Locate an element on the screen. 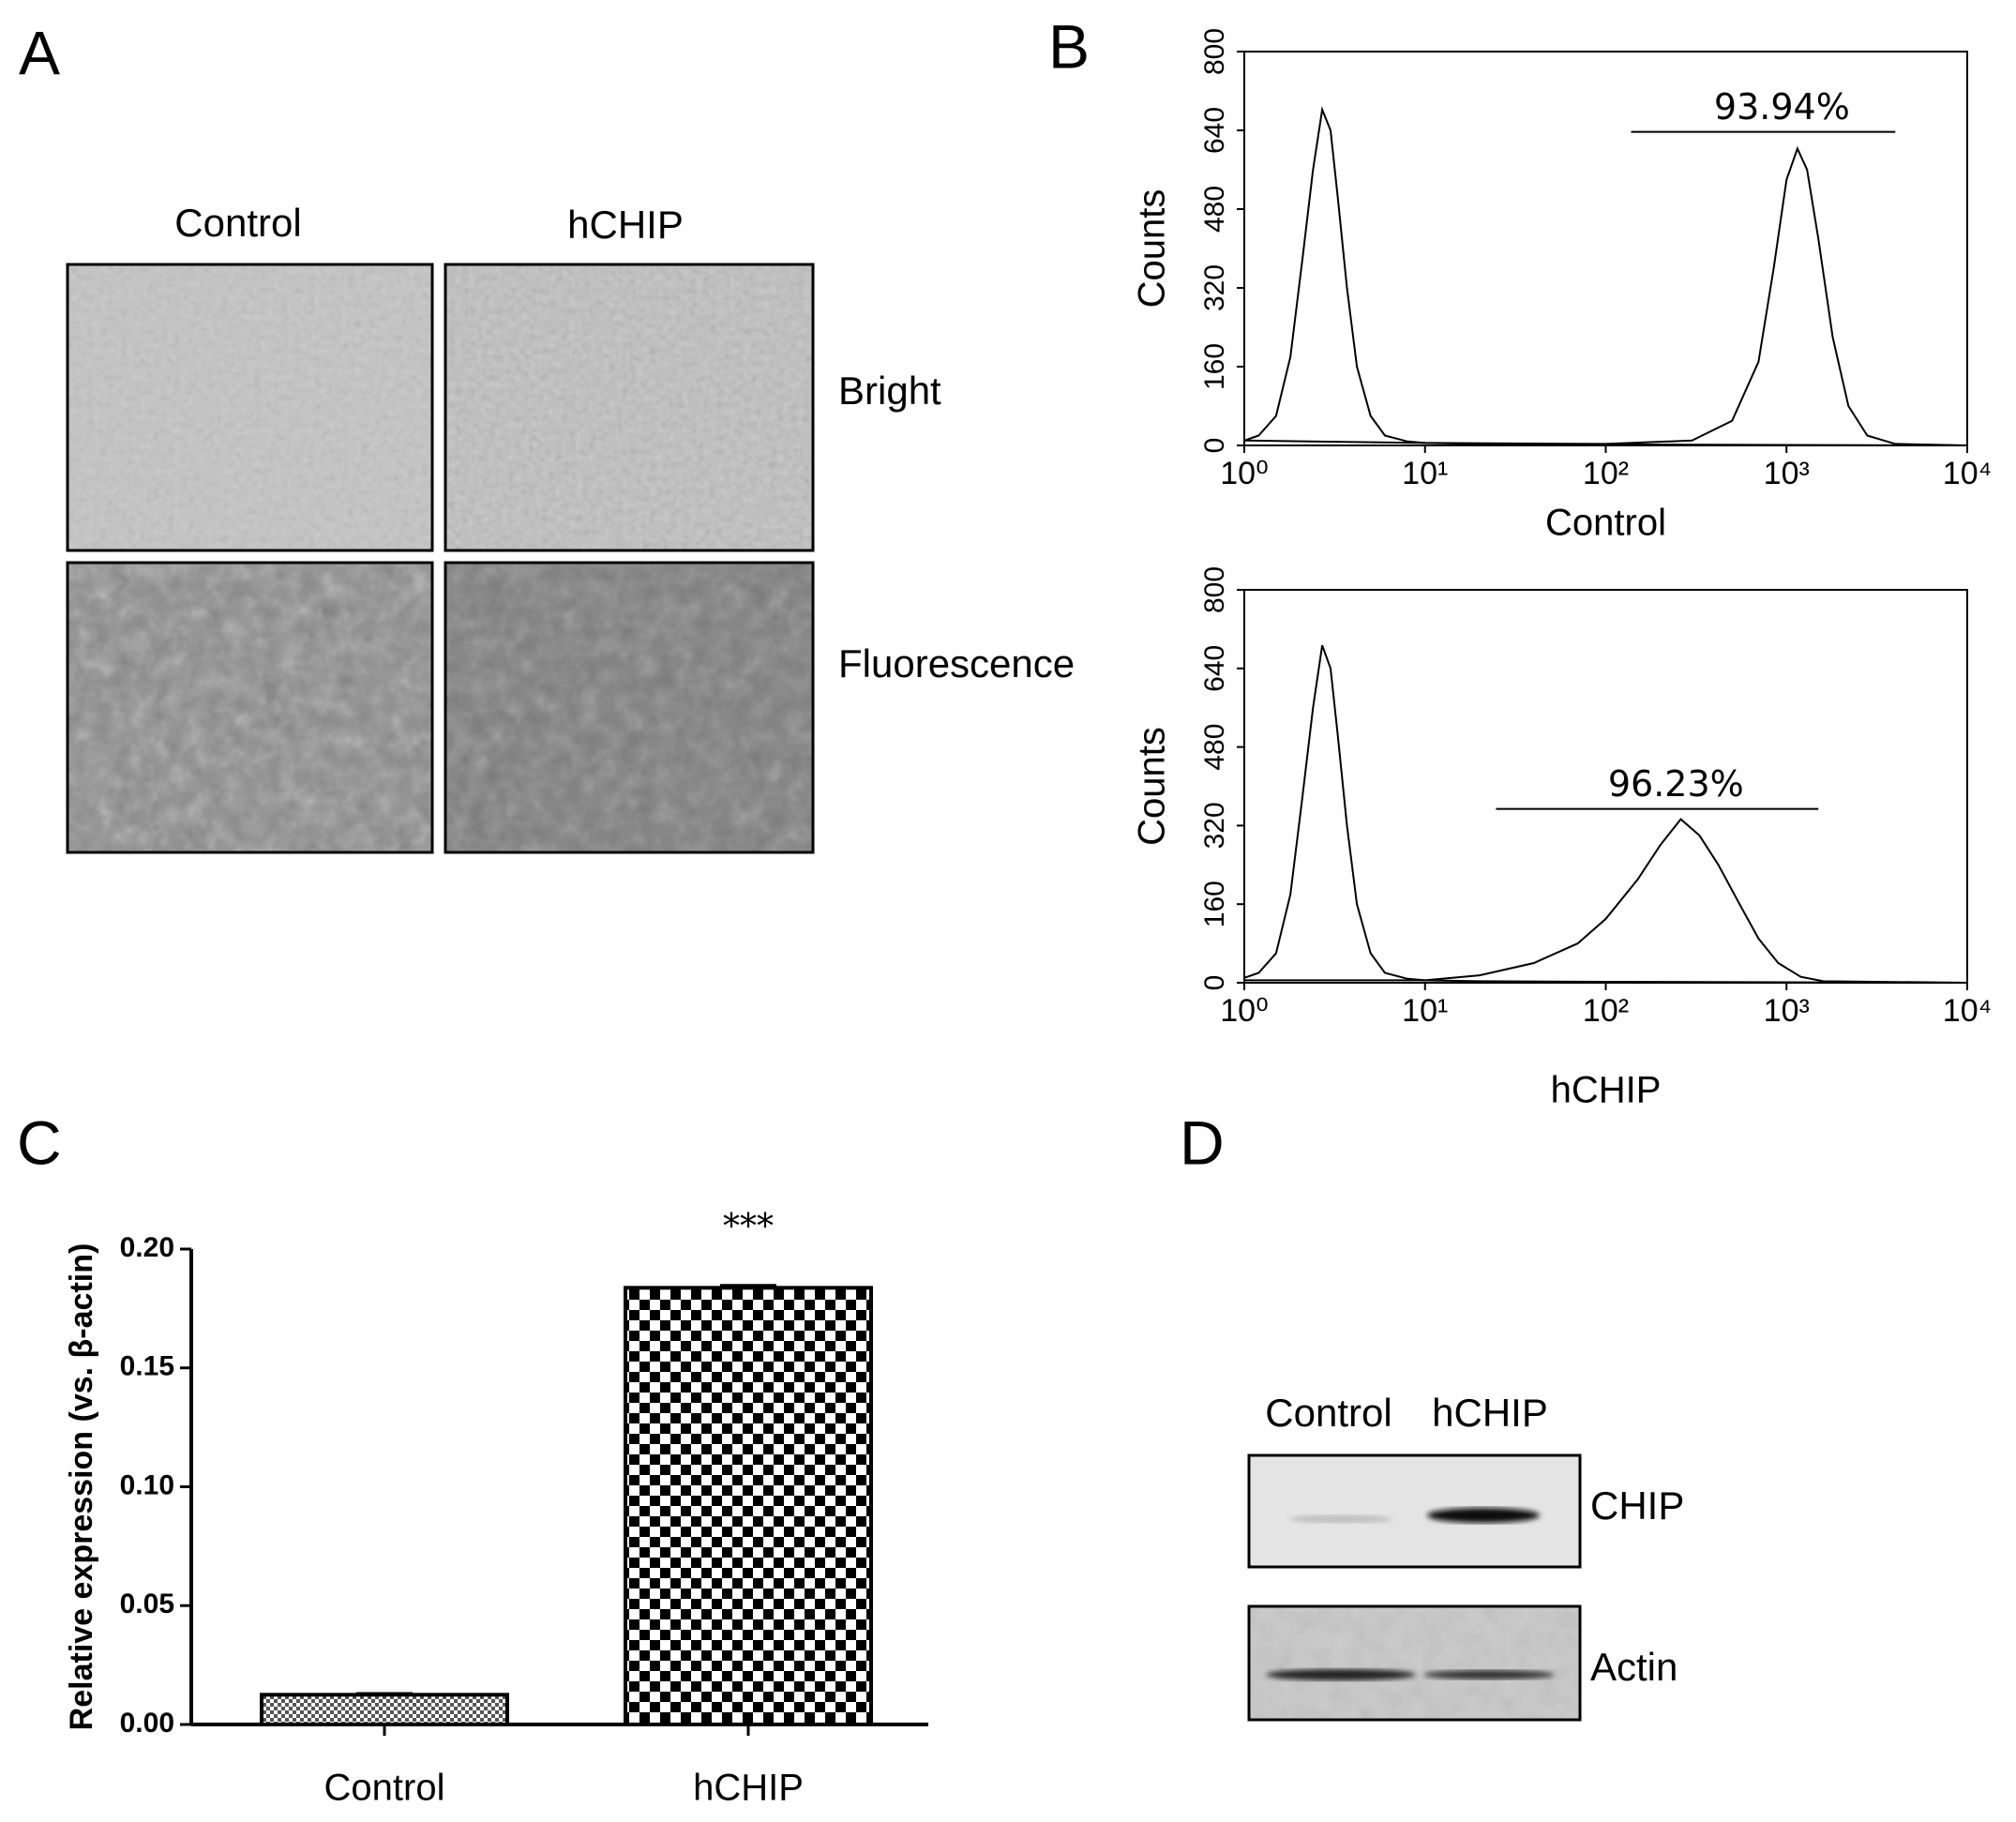  lane-label: Control is located at coordinates (1328, 1413).